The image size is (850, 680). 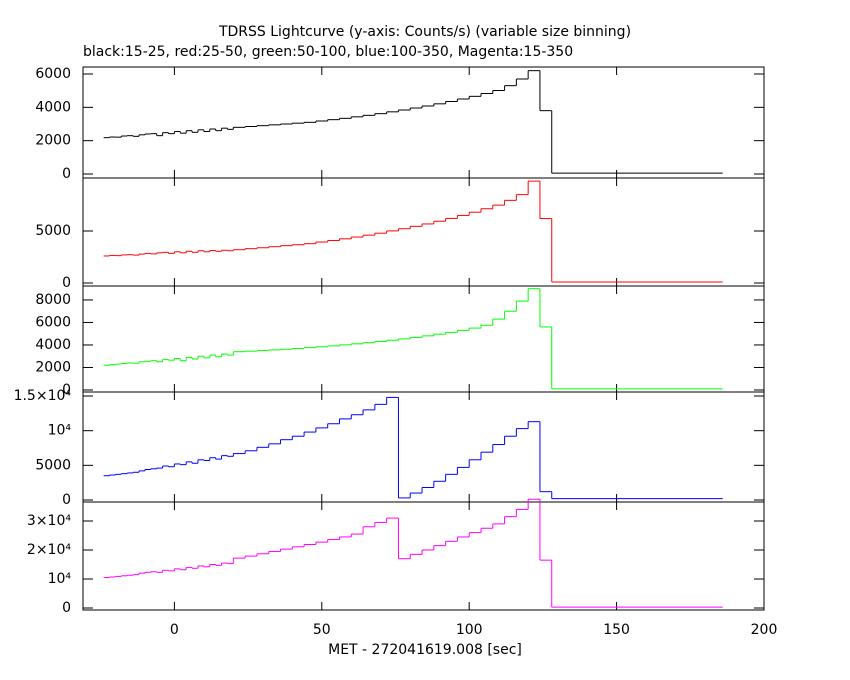 I want to click on x-axis-label: MET - 272041619.008 [sec], so click(x=425, y=650).